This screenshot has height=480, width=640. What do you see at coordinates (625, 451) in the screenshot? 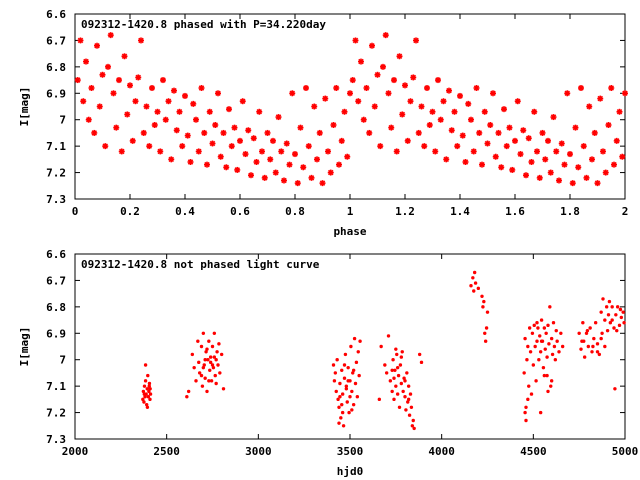
I see `x-tick-label: 5000` at bounding box center [625, 451].